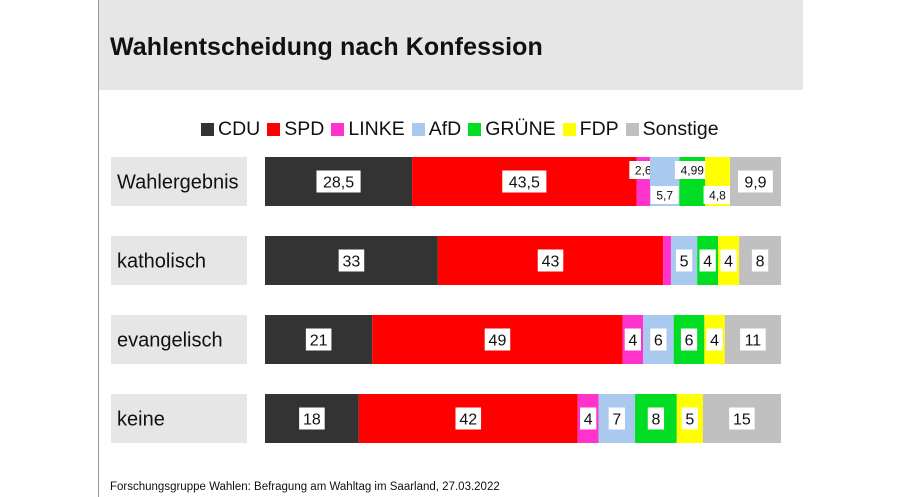 Image resolution: width=900 pixels, height=497 pixels. I want to click on data-label-afd: 5, so click(684, 261).